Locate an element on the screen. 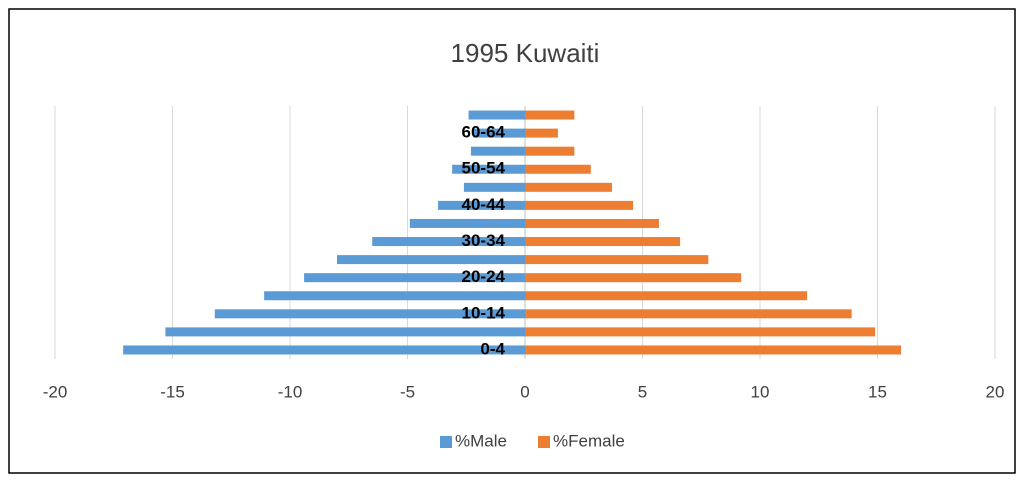 This screenshot has width=1024, height=485. x-tick-label: 20 is located at coordinates (995, 391).